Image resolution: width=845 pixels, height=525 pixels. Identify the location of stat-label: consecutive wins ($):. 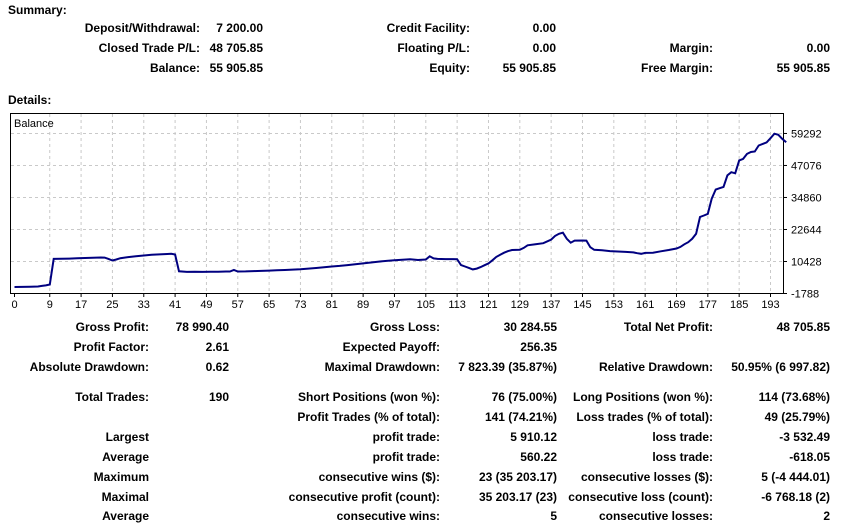
(379, 477).